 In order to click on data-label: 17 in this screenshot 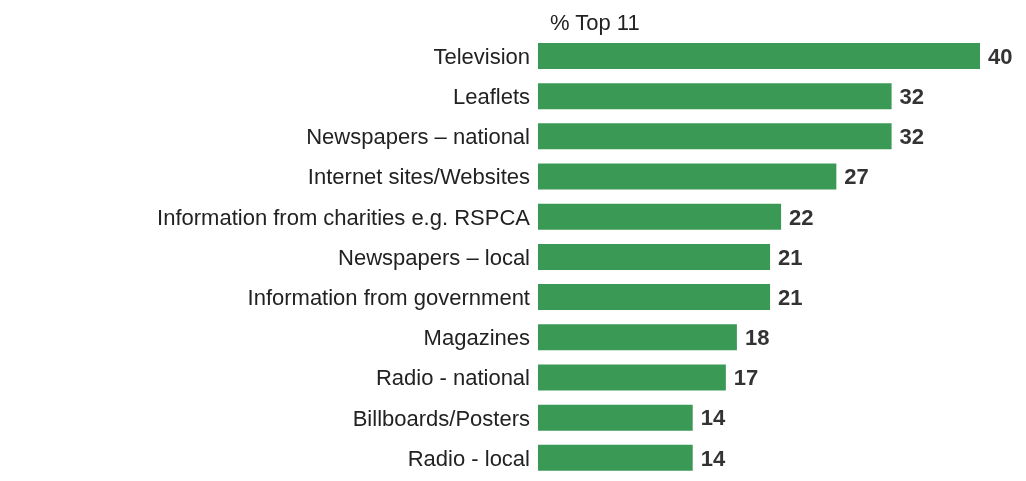, I will do `click(746, 378)`.